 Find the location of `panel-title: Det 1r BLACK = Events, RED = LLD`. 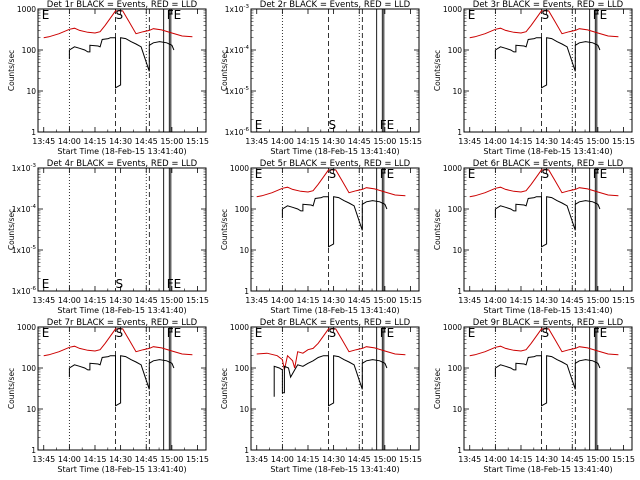

panel-title: Det 1r BLACK = Events, RED = LLD is located at coordinates (122, 5).